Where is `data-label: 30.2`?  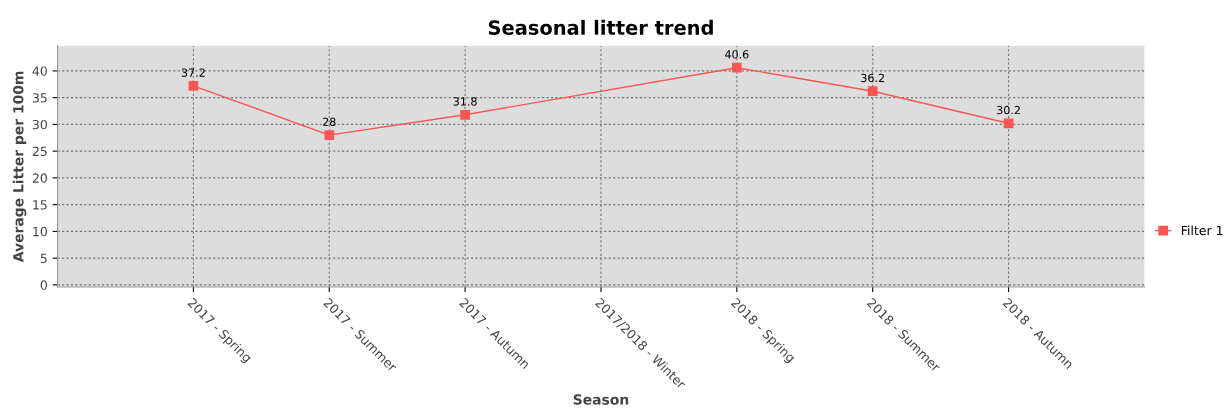 data-label: 30.2 is located at coordinates (1008, 110).